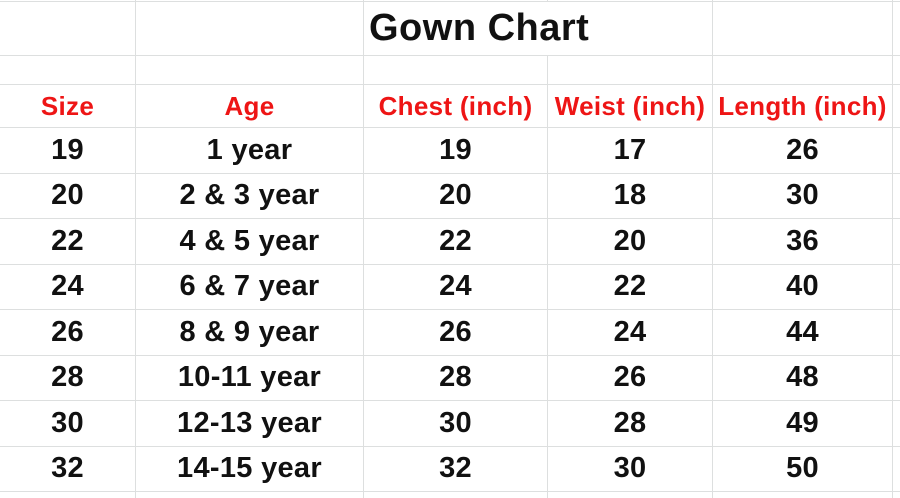  I want to click on chest-cell: 22, so click(456, 242).